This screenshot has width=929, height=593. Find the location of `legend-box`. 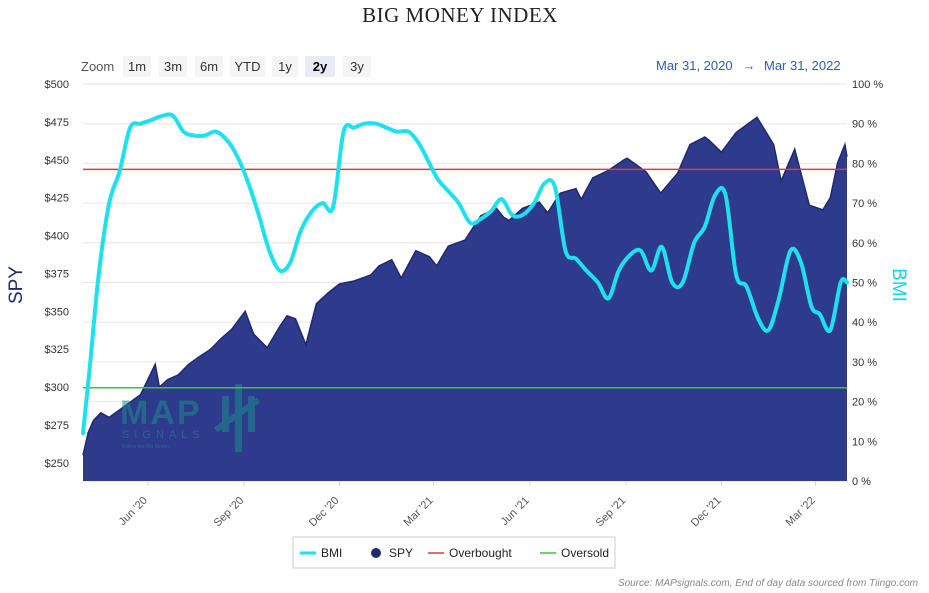

legend-box is located at coordinates (454, 552).